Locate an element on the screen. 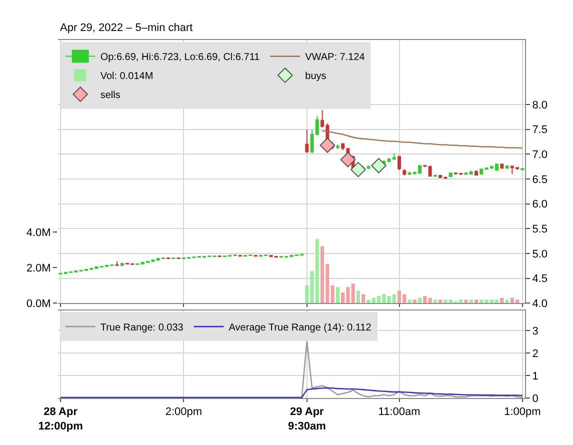 This screenshot has width=573, height=445. y-tick-label: 5.5 is located at coordinates (540, 230).